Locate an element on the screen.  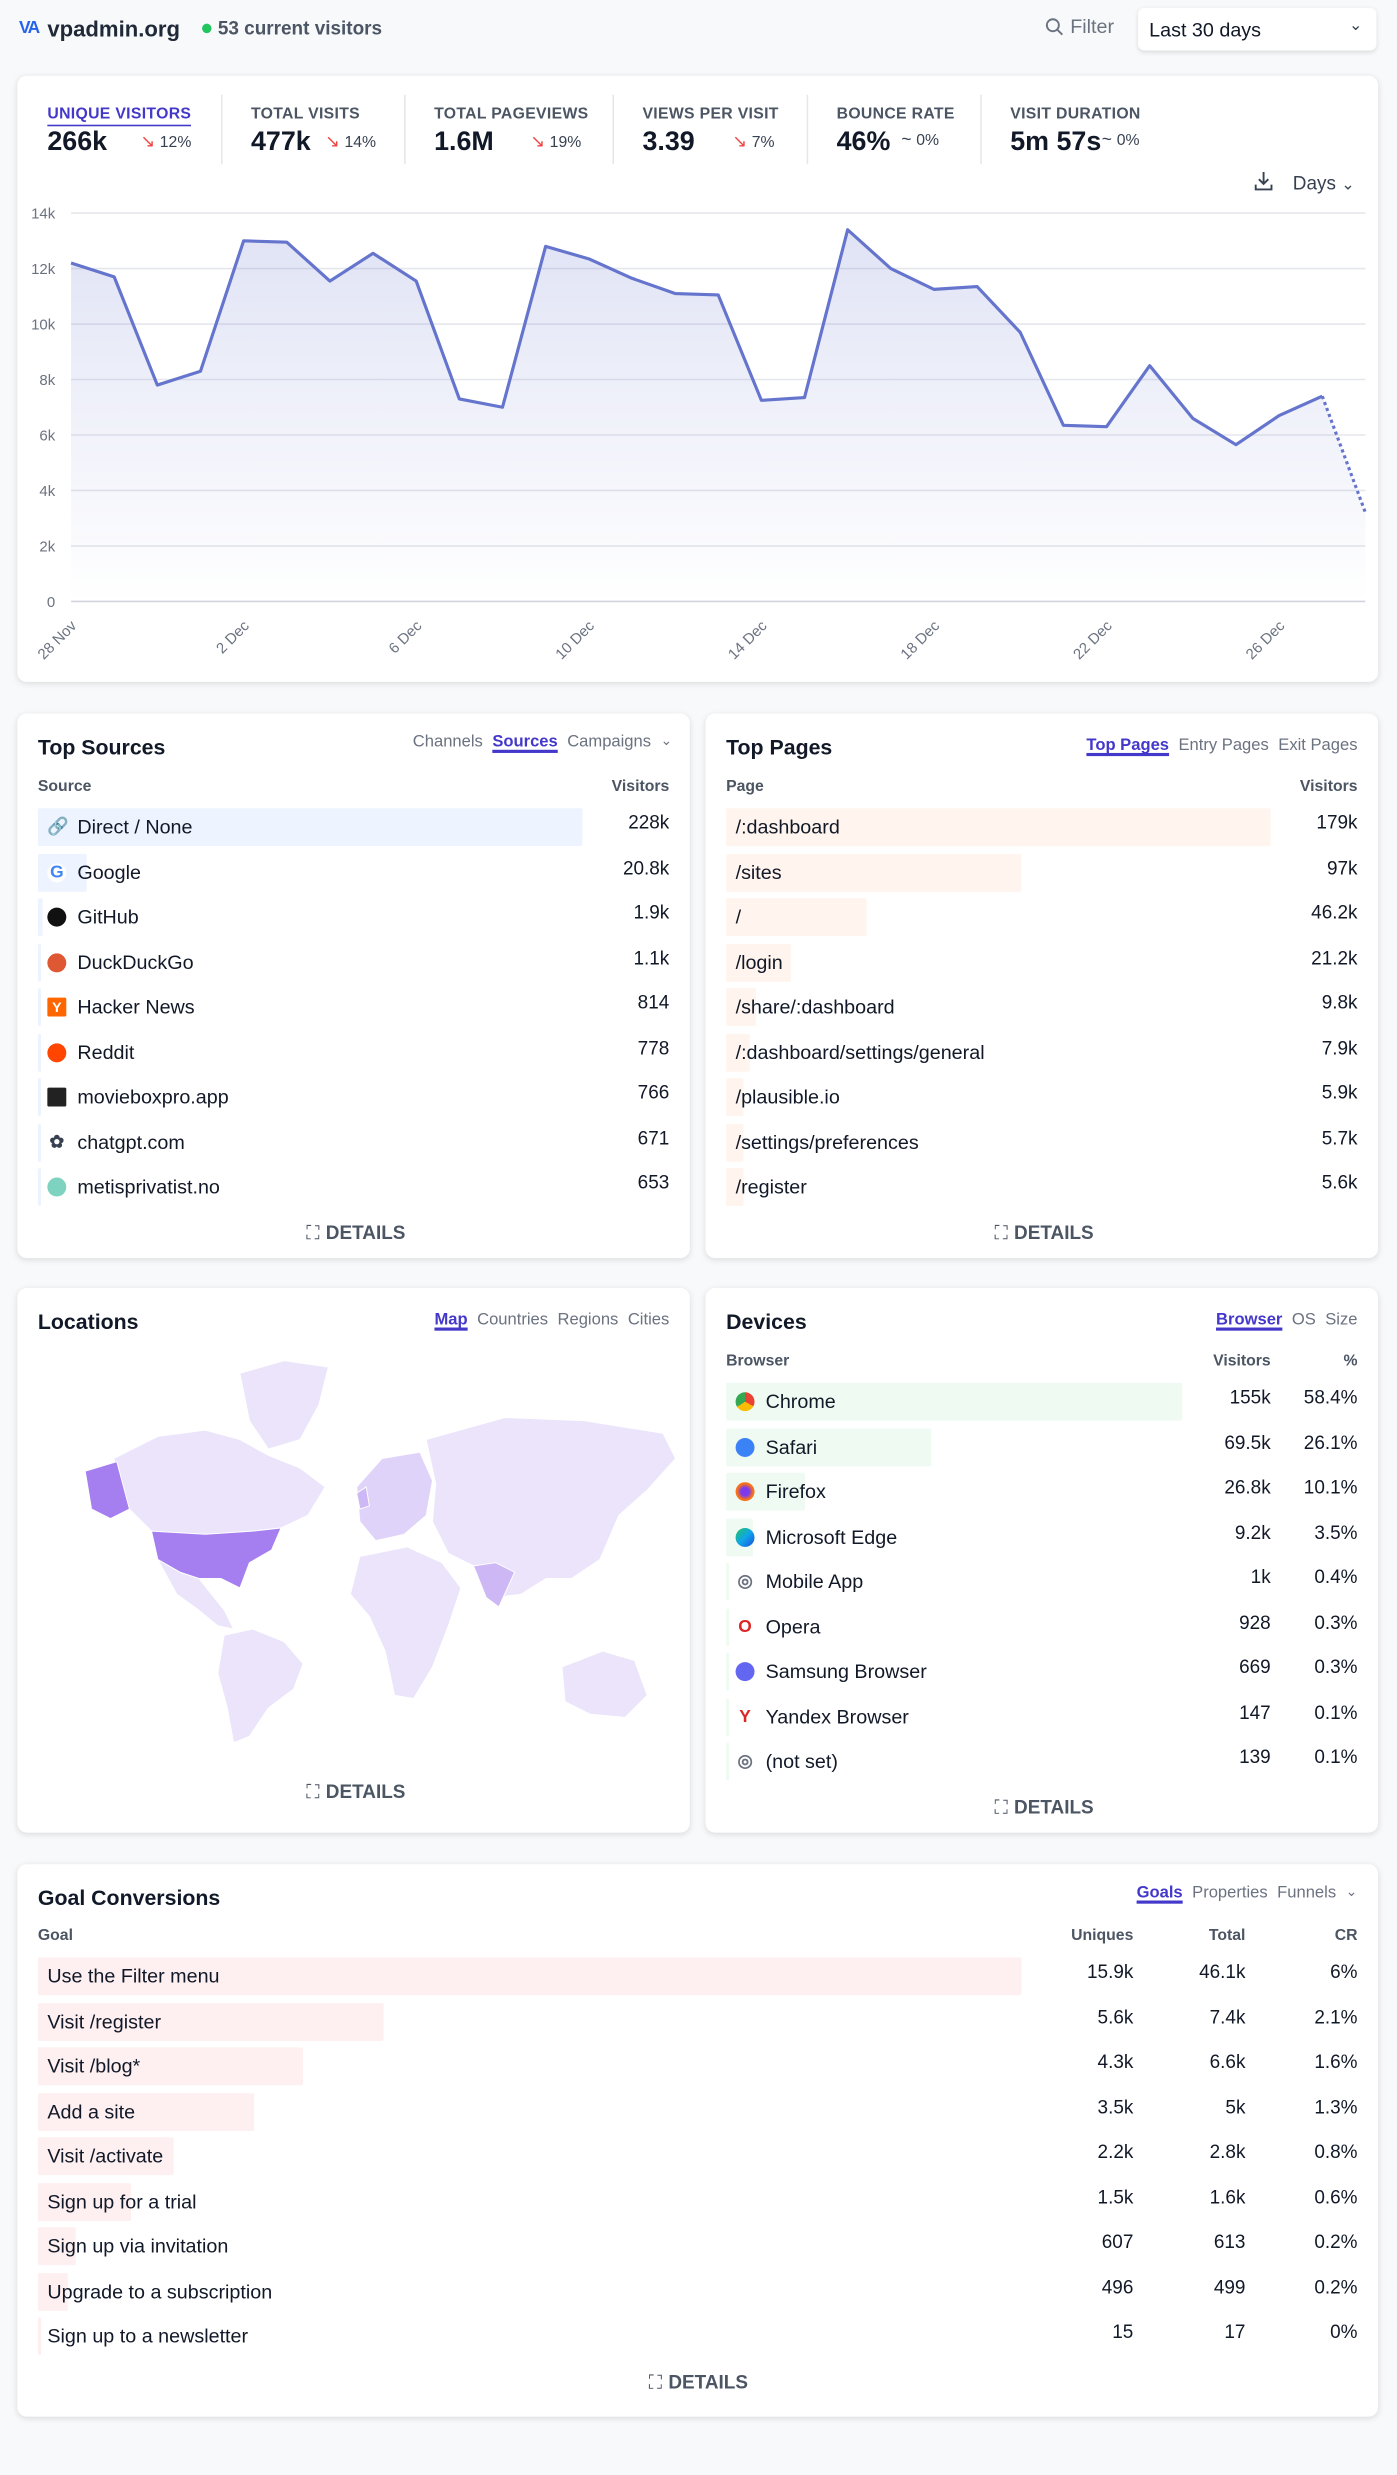
tab-properties: Properties is located at coordinates (1230, 1893).